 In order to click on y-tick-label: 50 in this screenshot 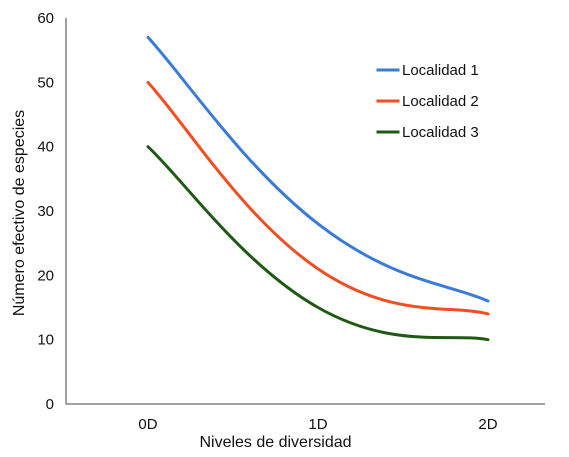, I will do `click(45, 82)`.